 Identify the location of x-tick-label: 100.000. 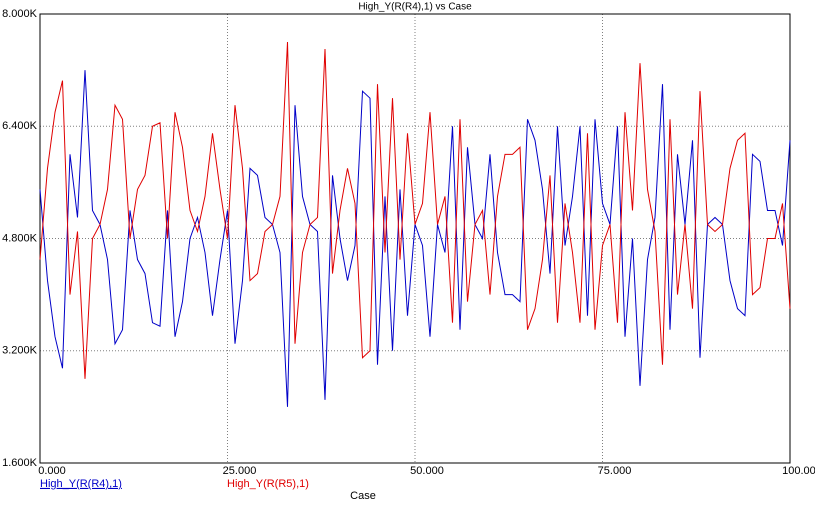
(798, 471).